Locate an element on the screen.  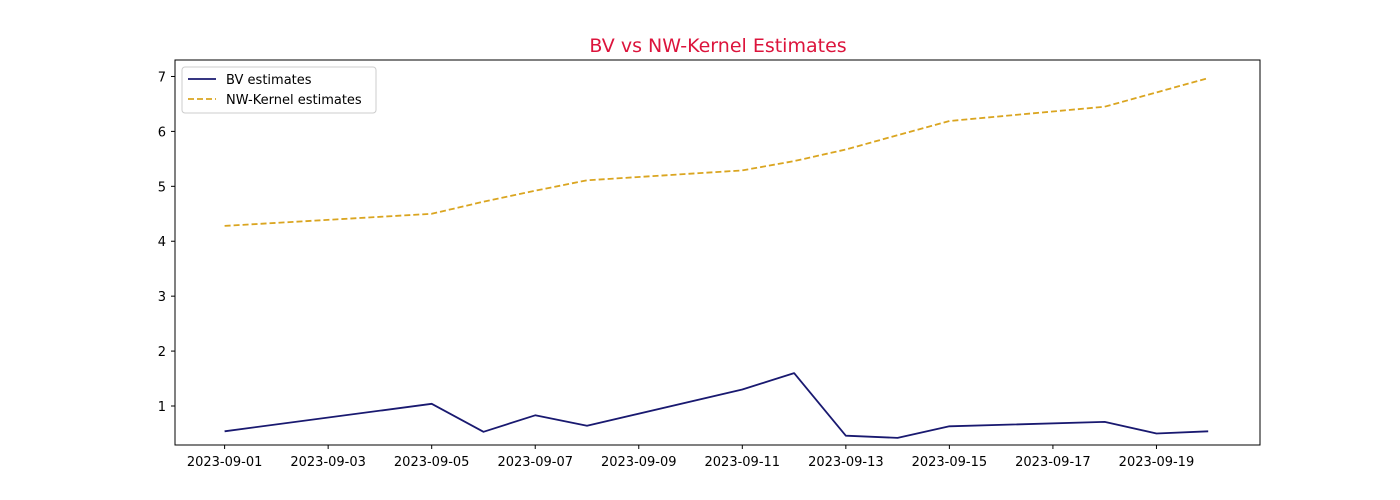
legend-label-nw-kernel: NW-Kernel estimates is located at coordinates (294, 100).